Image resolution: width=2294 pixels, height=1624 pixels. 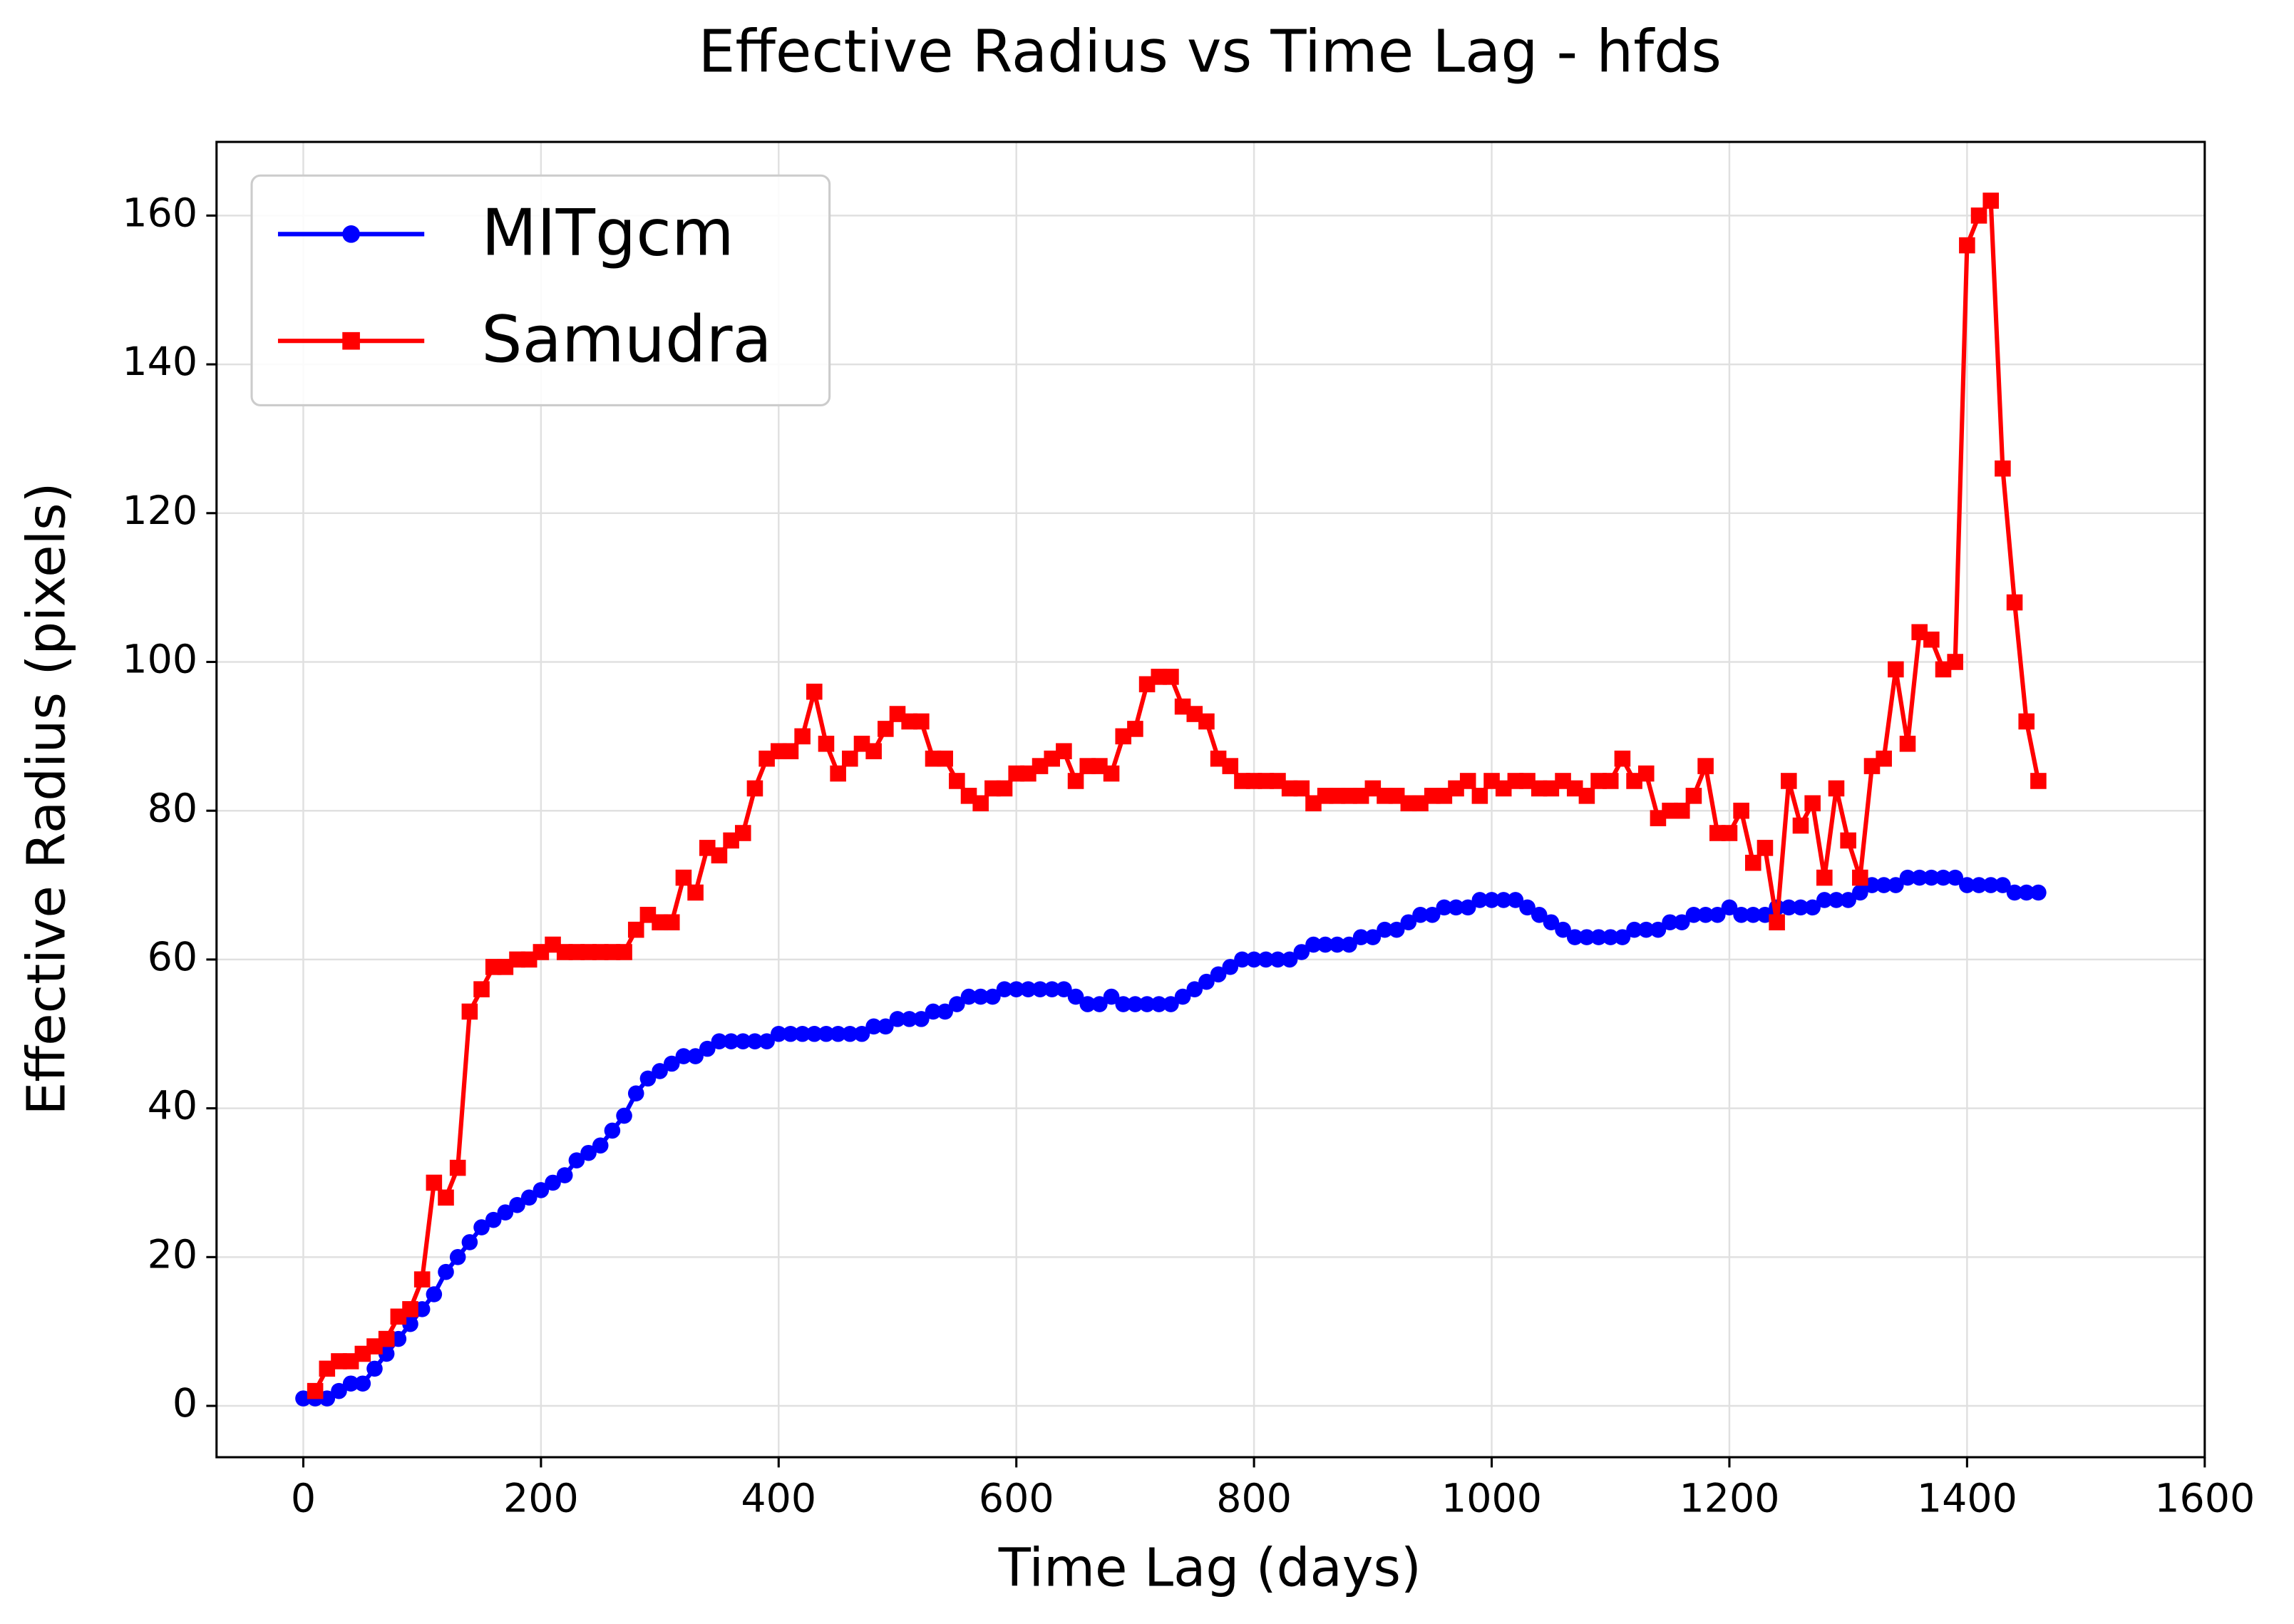 What do you see at coordinates (607, 232) in the screenshot?
I see `legend-label: MITgcm` at bounding box center [607, 232].